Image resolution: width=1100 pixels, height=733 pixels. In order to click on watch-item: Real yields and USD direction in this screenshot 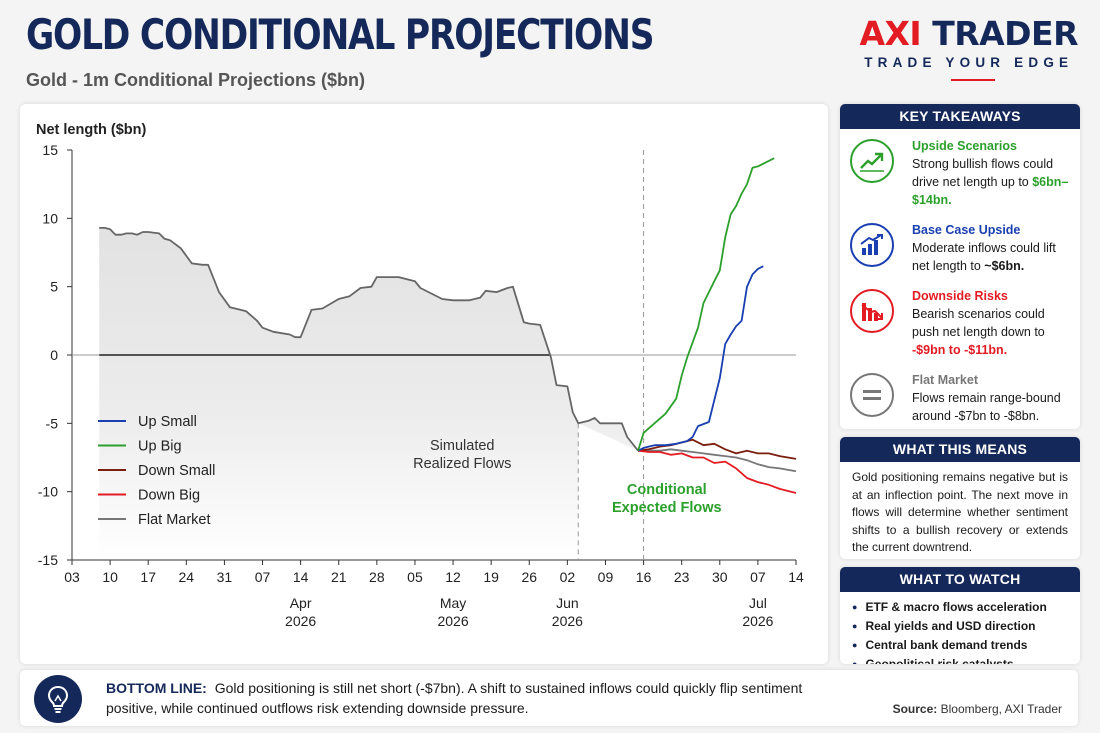, I will do `click(960, 626)`.